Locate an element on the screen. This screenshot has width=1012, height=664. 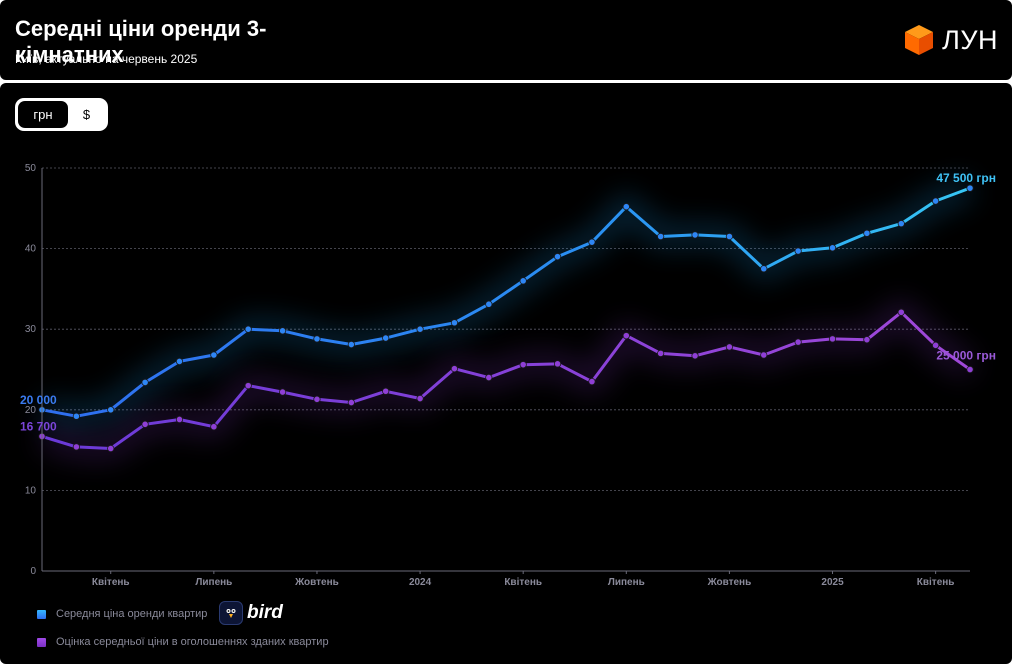
cube-logo-icon is located at coordinates (919, 40).